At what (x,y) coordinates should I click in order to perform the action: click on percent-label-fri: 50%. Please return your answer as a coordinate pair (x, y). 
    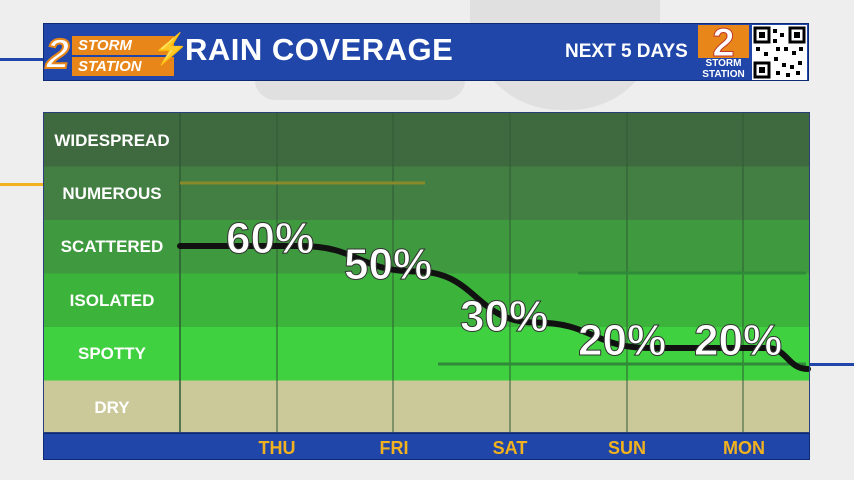
    Looking at the image, I should click on (388, 265).